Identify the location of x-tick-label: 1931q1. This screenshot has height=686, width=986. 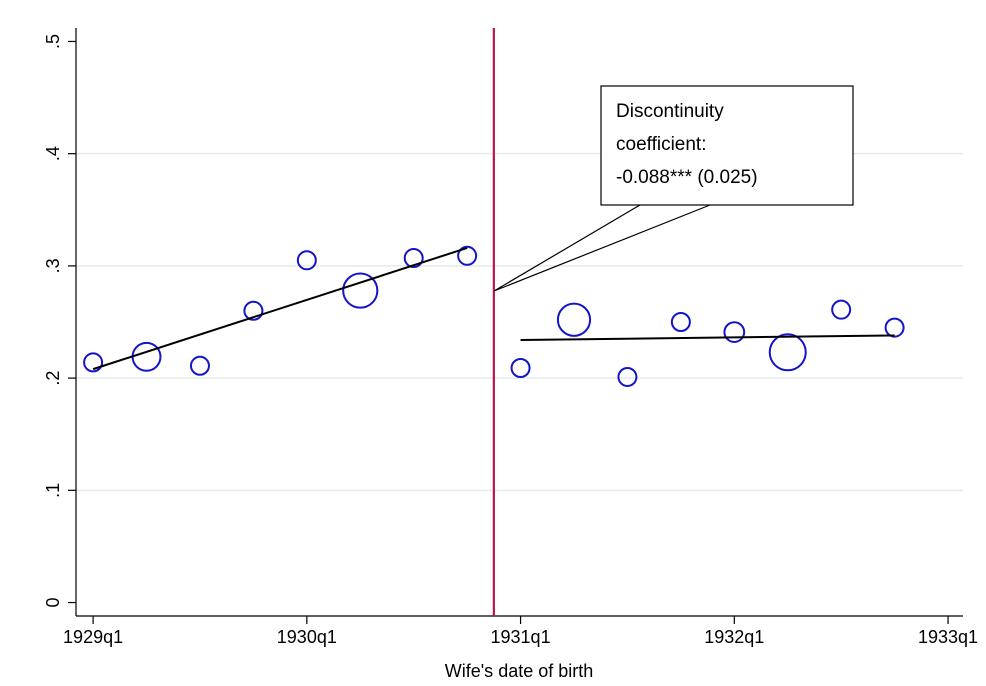
(521, 637).